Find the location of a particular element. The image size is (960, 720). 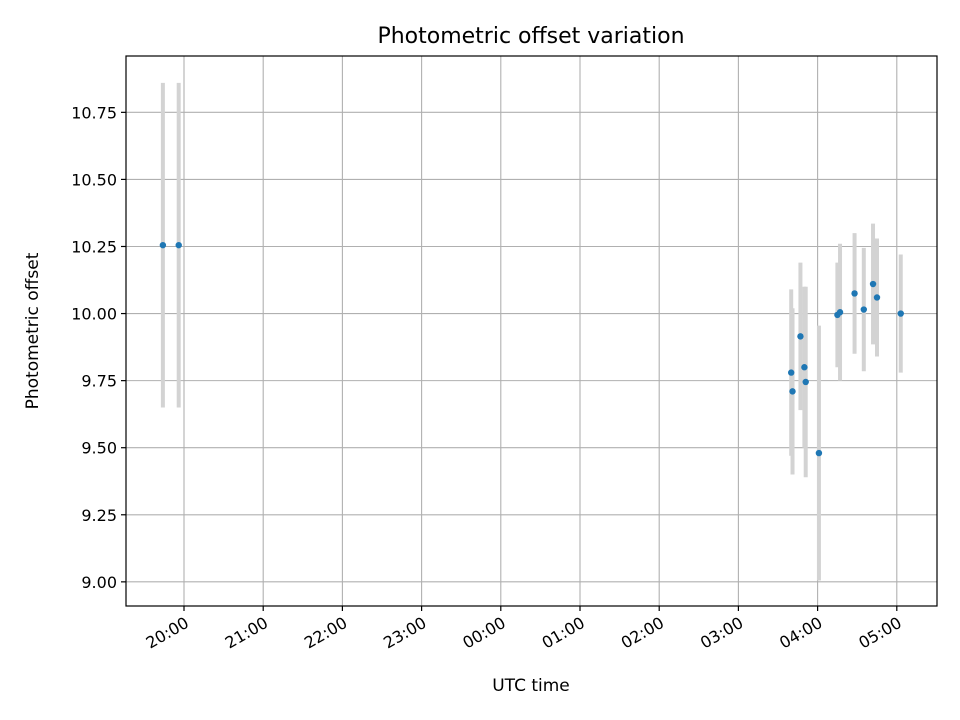

y-tick-label: 9.75 is located at coordinates (99, 381).